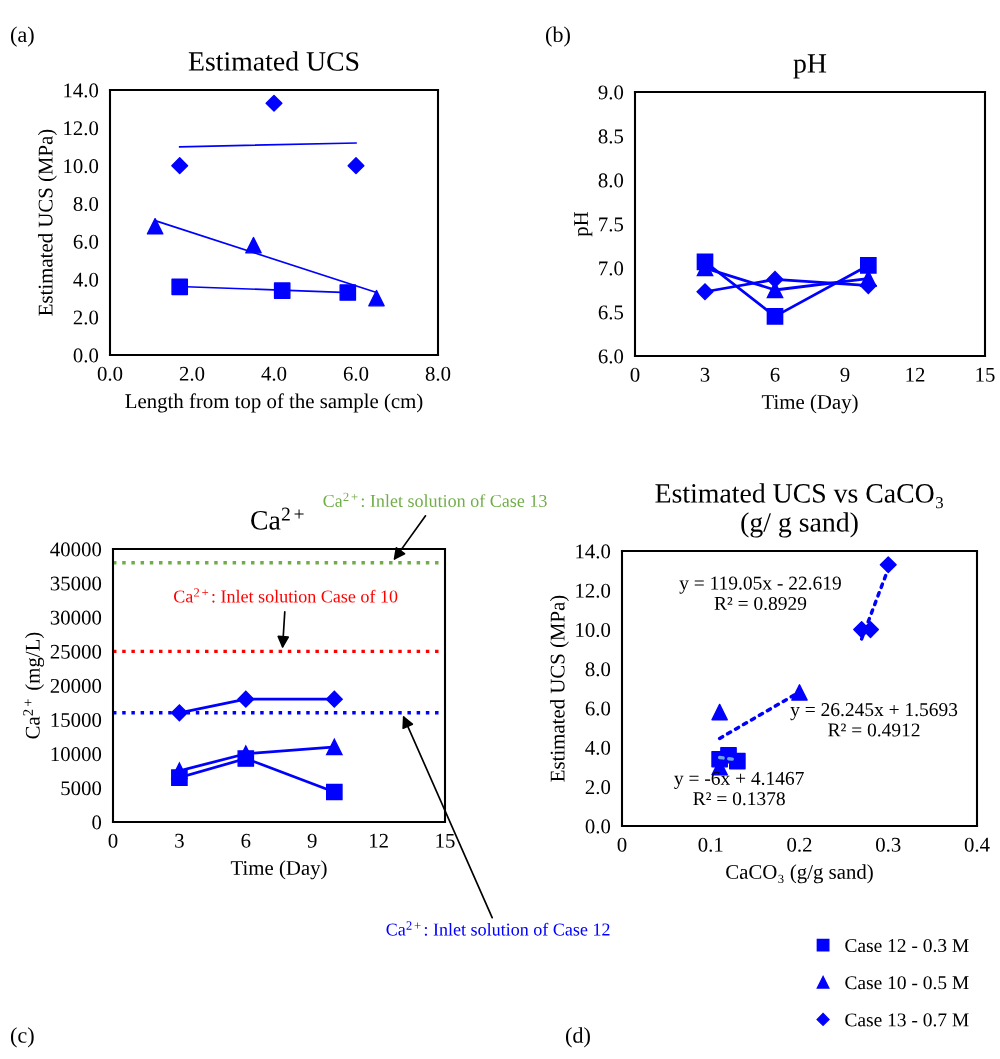 This screenshot has width=1000, height=1059. Describe the element at coordinates (274, 403) in the screenshot. I see `x-axis-title: Length from top of the sample (cm)` at that location.